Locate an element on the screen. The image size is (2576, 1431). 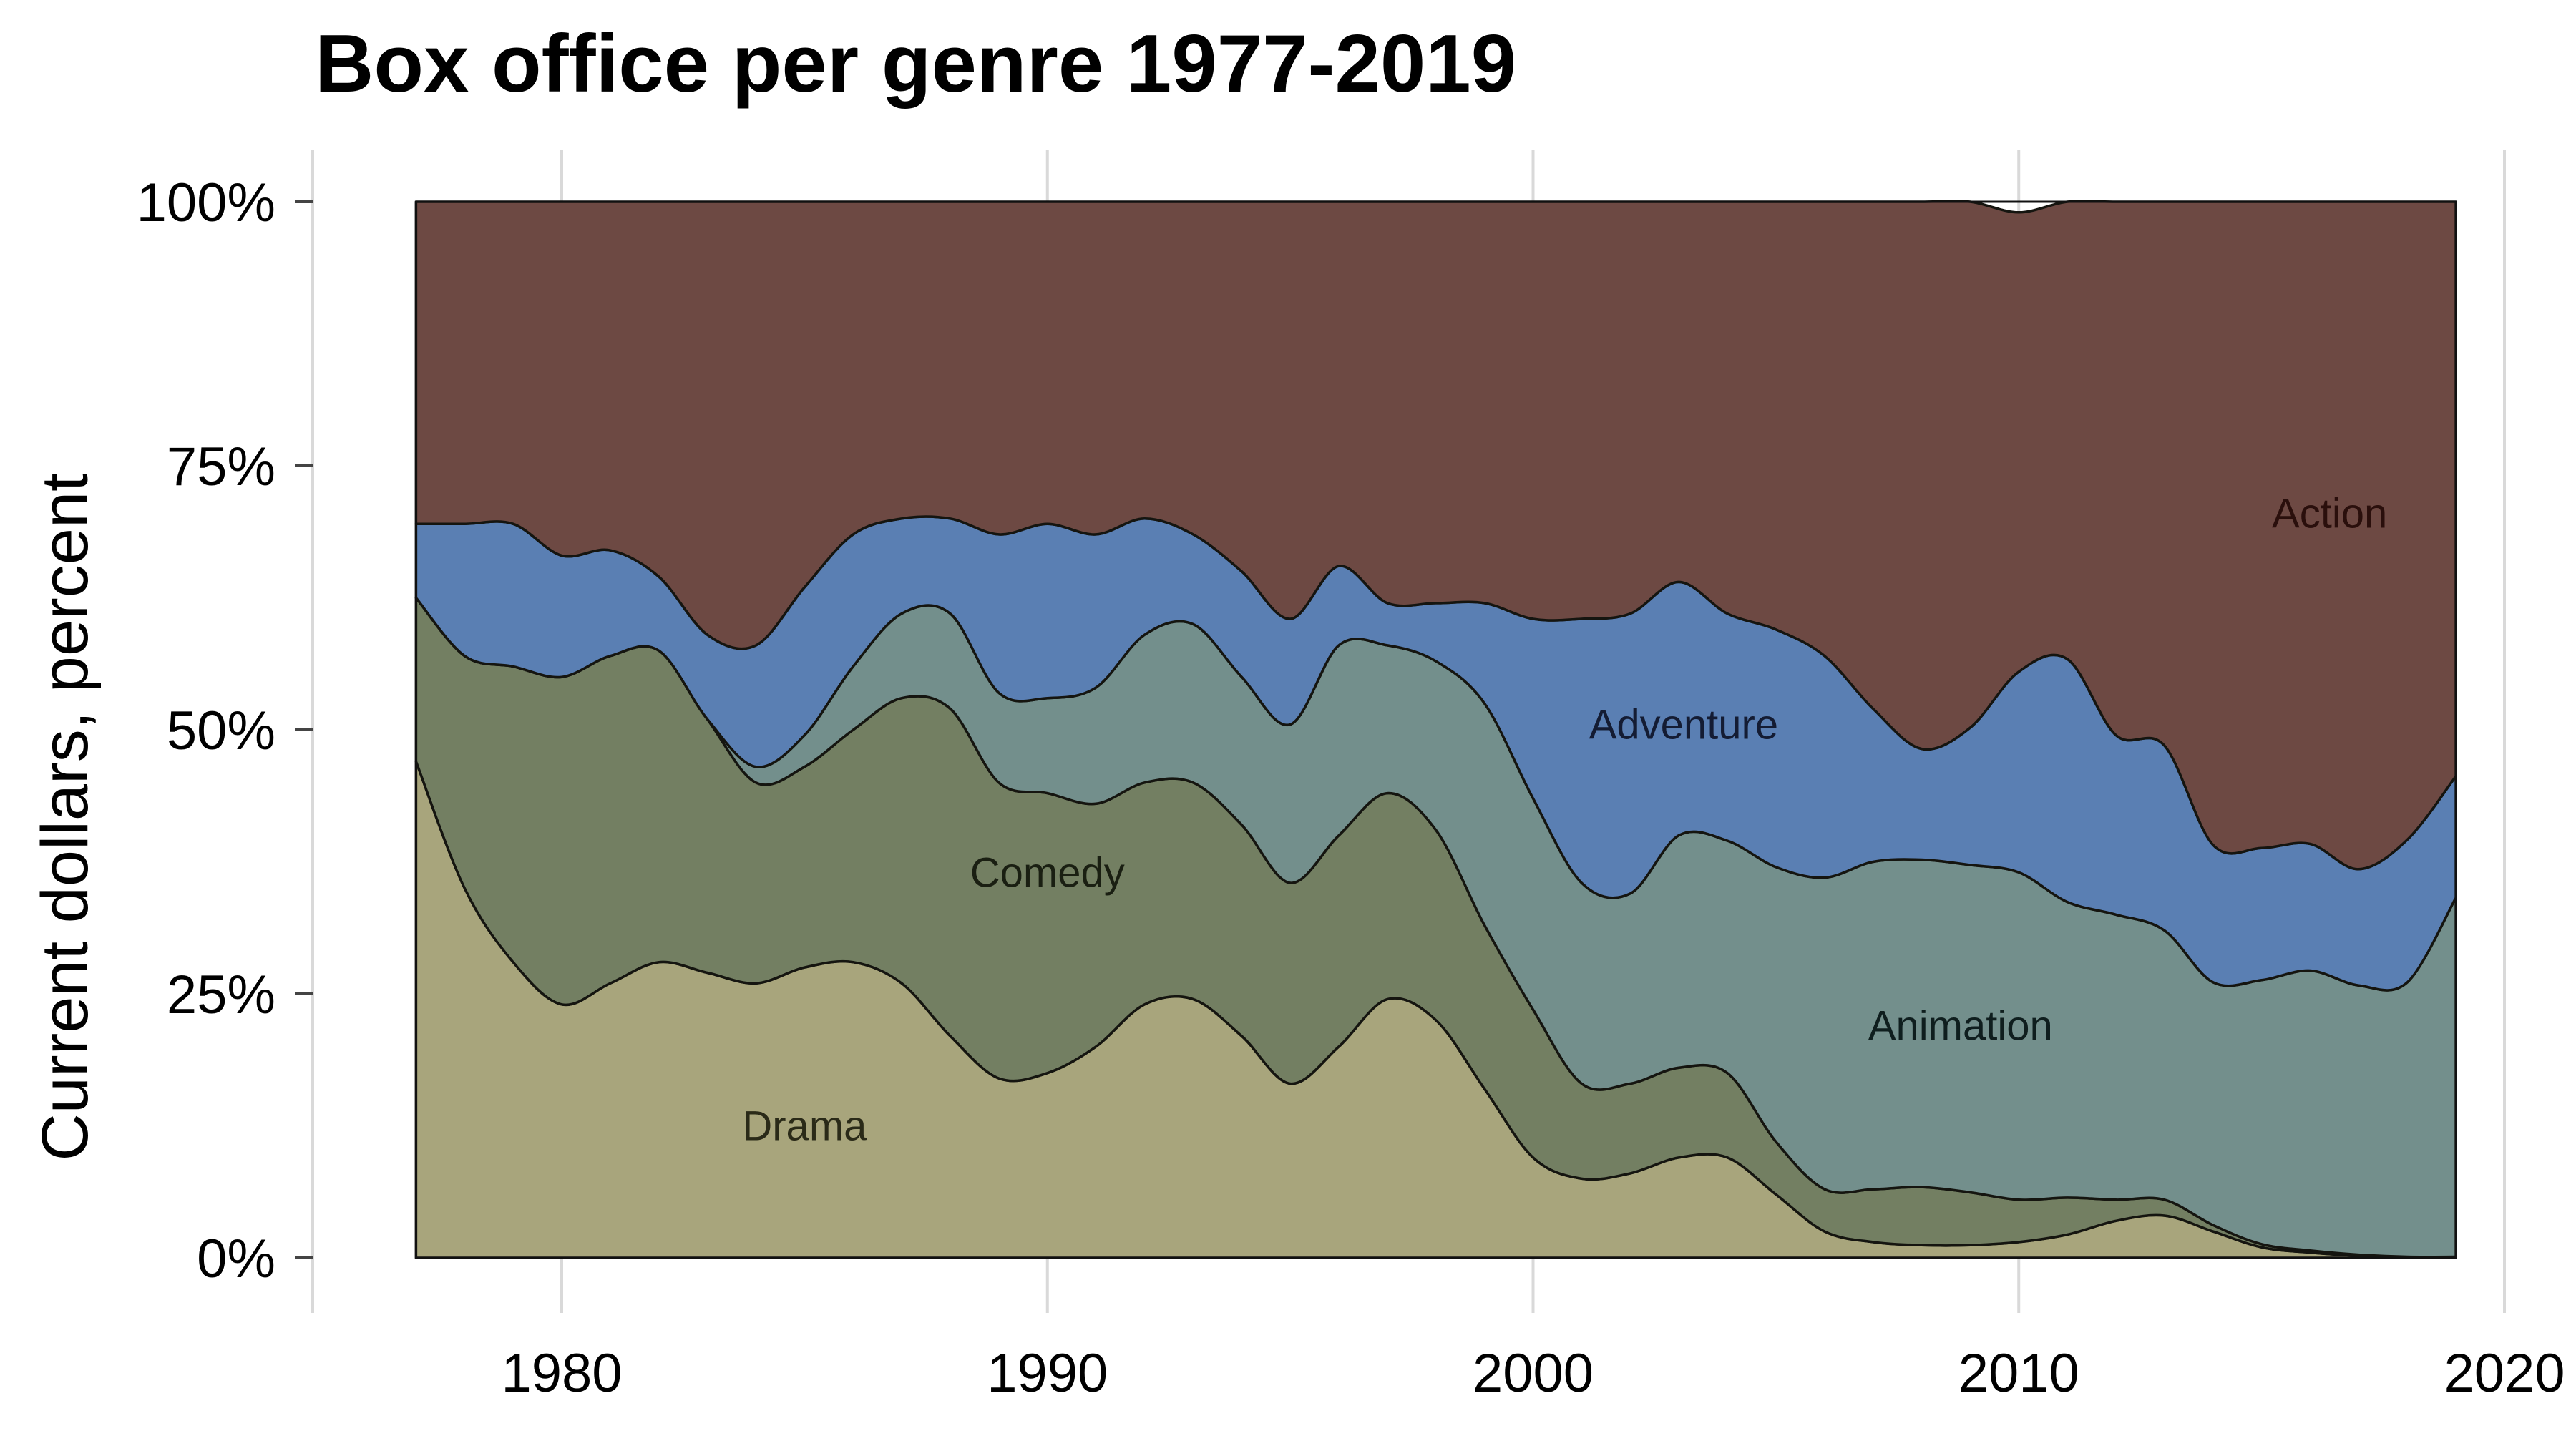
chart-title: Box office per genre 1977-2019 is located at coordinates (915, 64).